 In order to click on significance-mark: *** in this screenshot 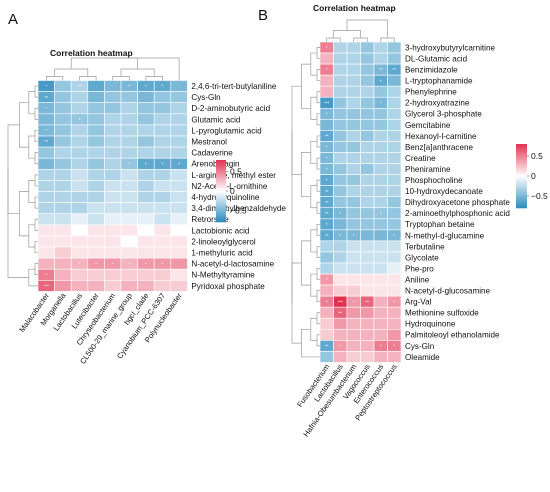, I will do `click(47, 285)`.